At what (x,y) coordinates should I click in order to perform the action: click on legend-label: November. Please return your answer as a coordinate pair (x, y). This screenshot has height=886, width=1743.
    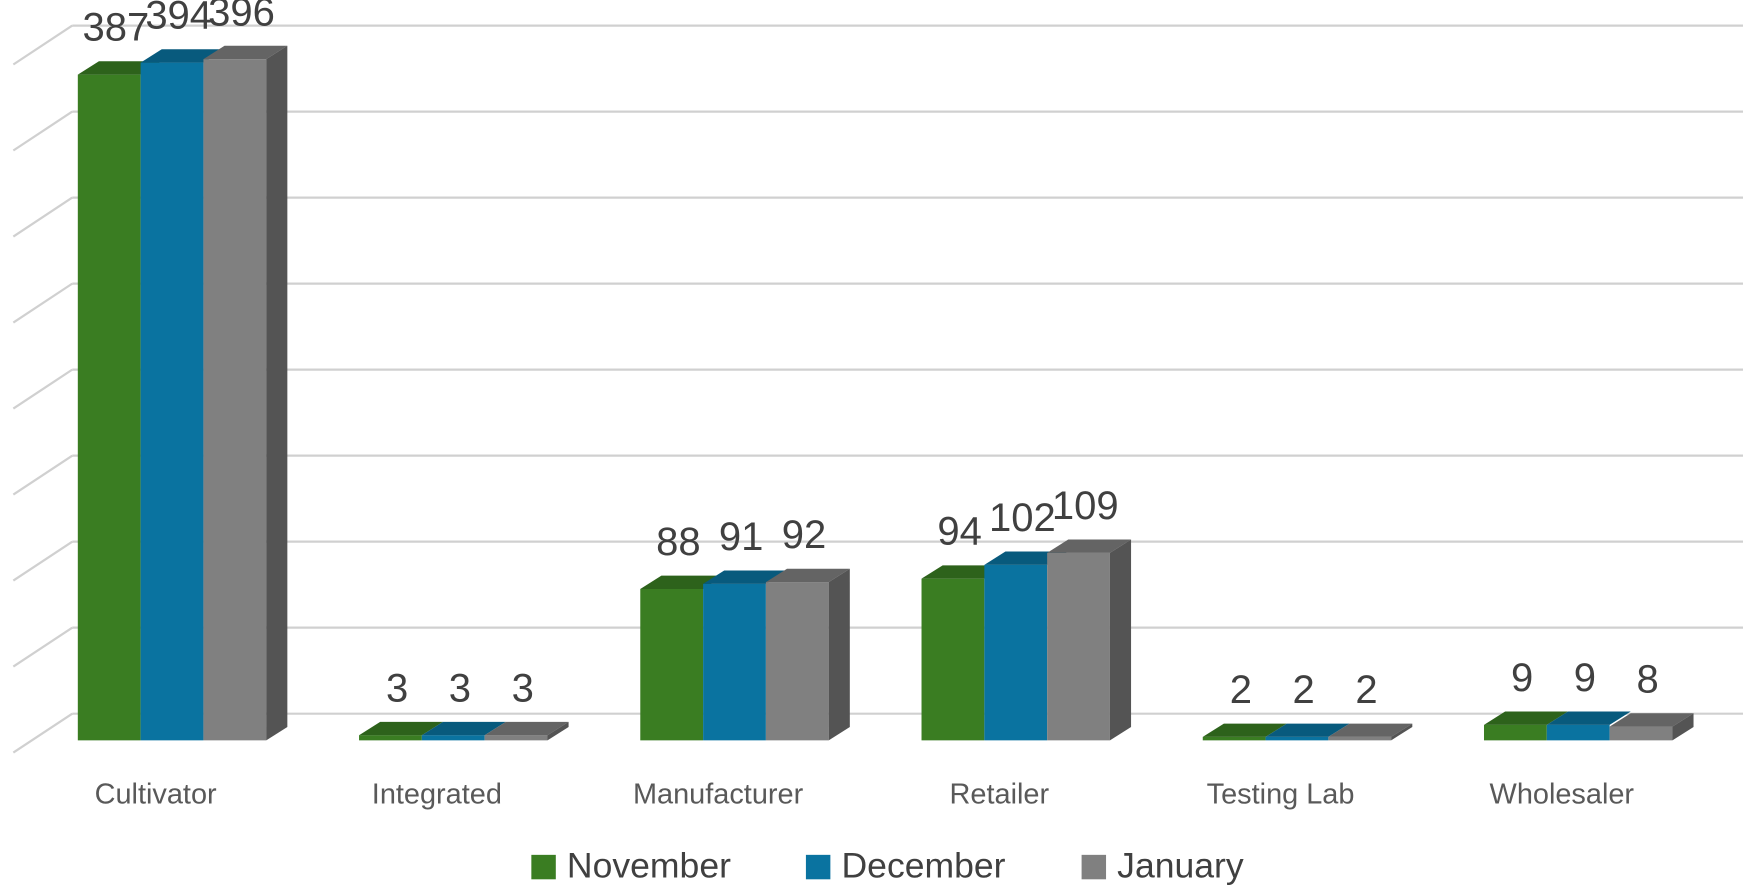
    Looking at the image, I should click on (649, 866).